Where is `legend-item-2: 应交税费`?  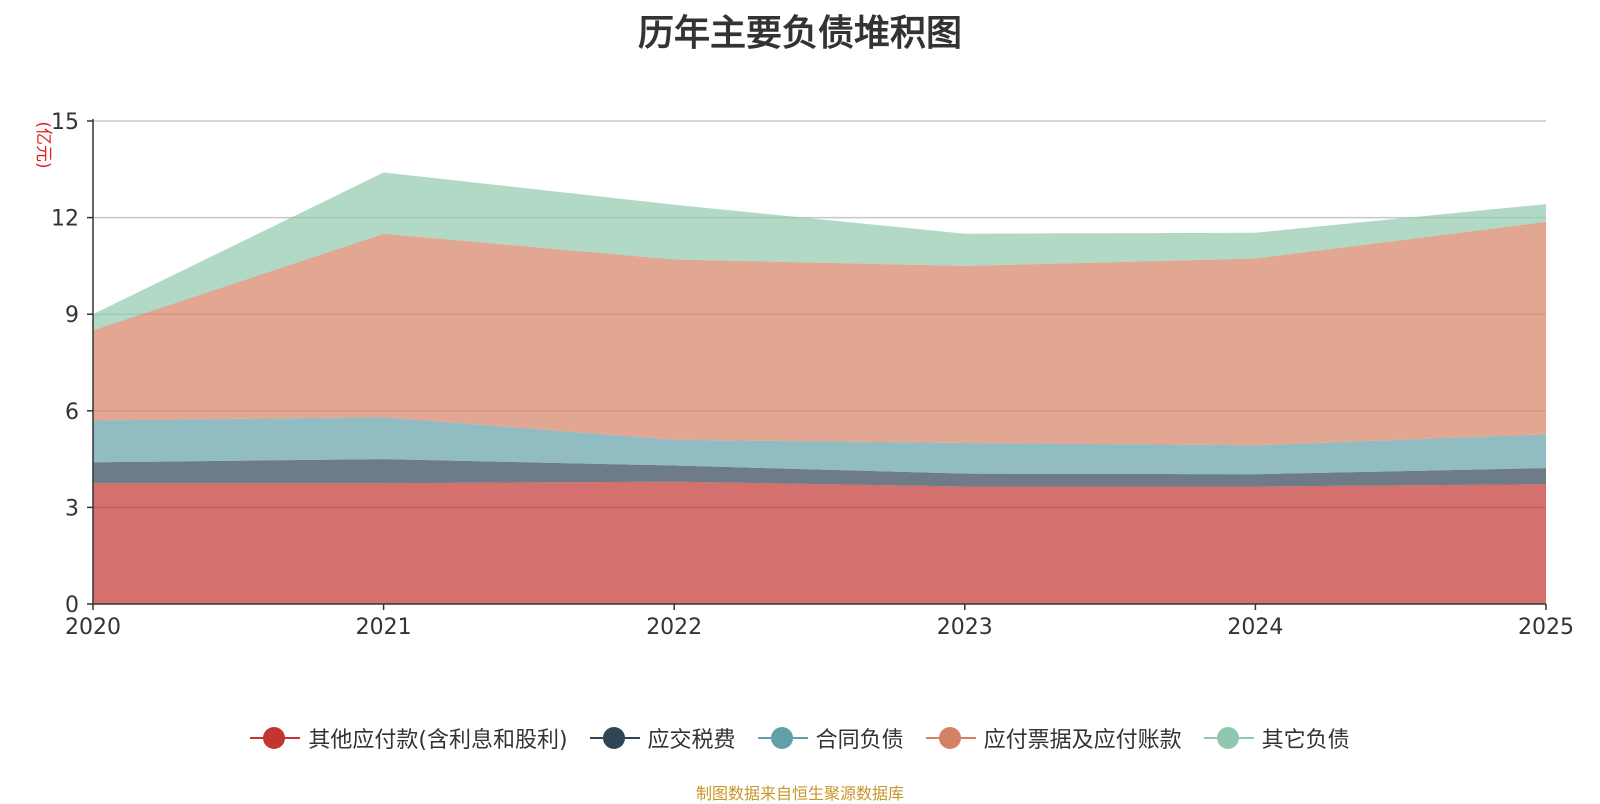 legend-item-2: 应交税费 is located at coordinates (662, 738).